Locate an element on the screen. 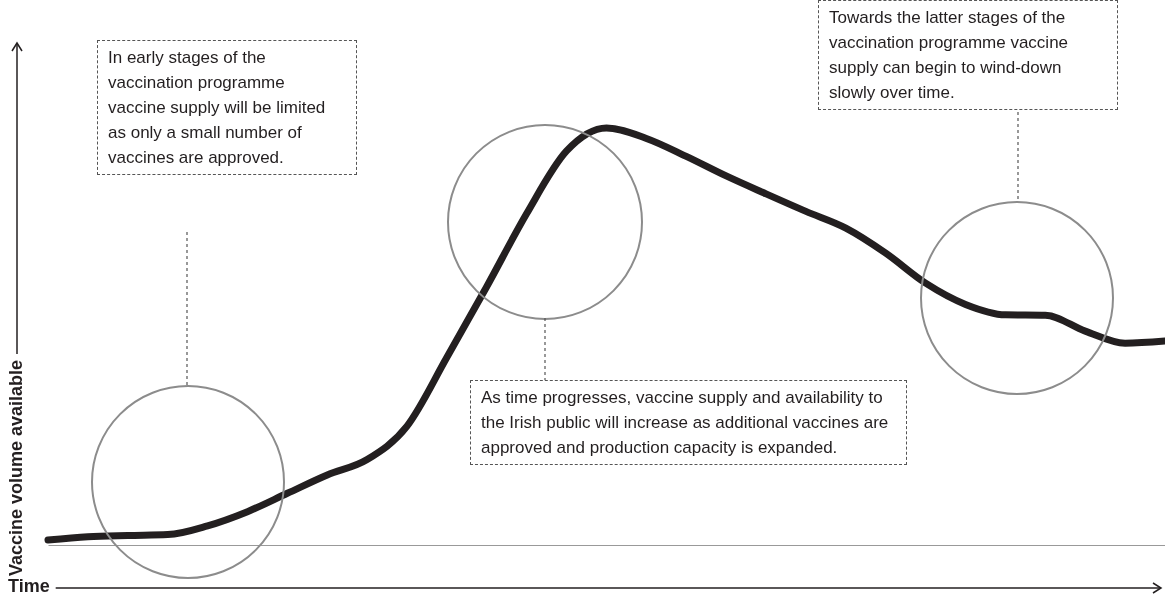  x-axis-title: Time is located at coordinates (29, 586).